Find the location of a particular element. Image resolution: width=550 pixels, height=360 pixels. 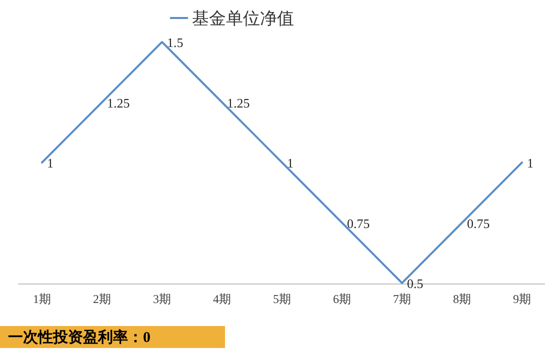

x-tick-label: 8期 is located at coordinates (462, 299).